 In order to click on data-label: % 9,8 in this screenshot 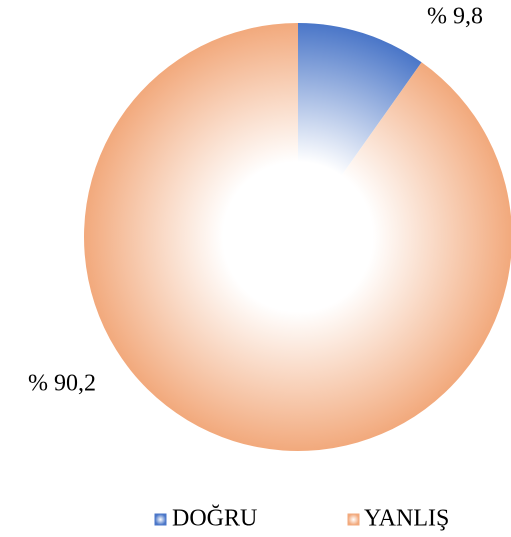, I will do `click(455, 17)`.